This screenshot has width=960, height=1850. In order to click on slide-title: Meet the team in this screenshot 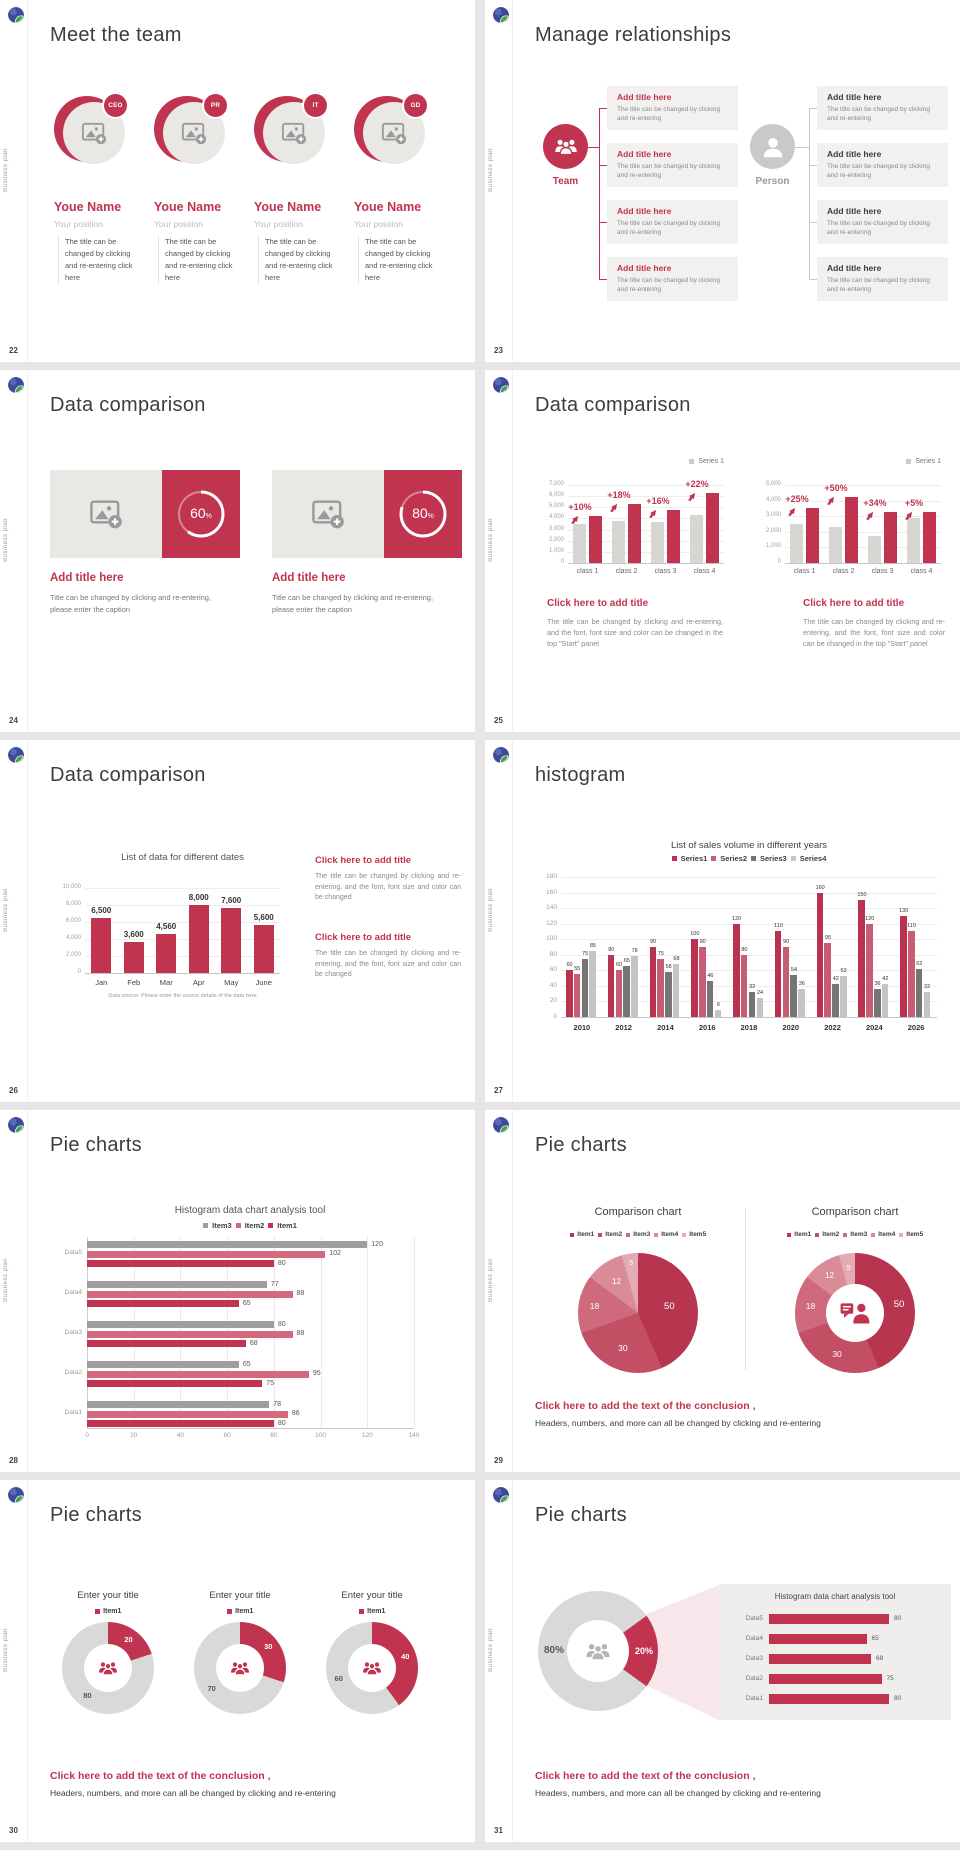, I will do `click(116, 35)`.